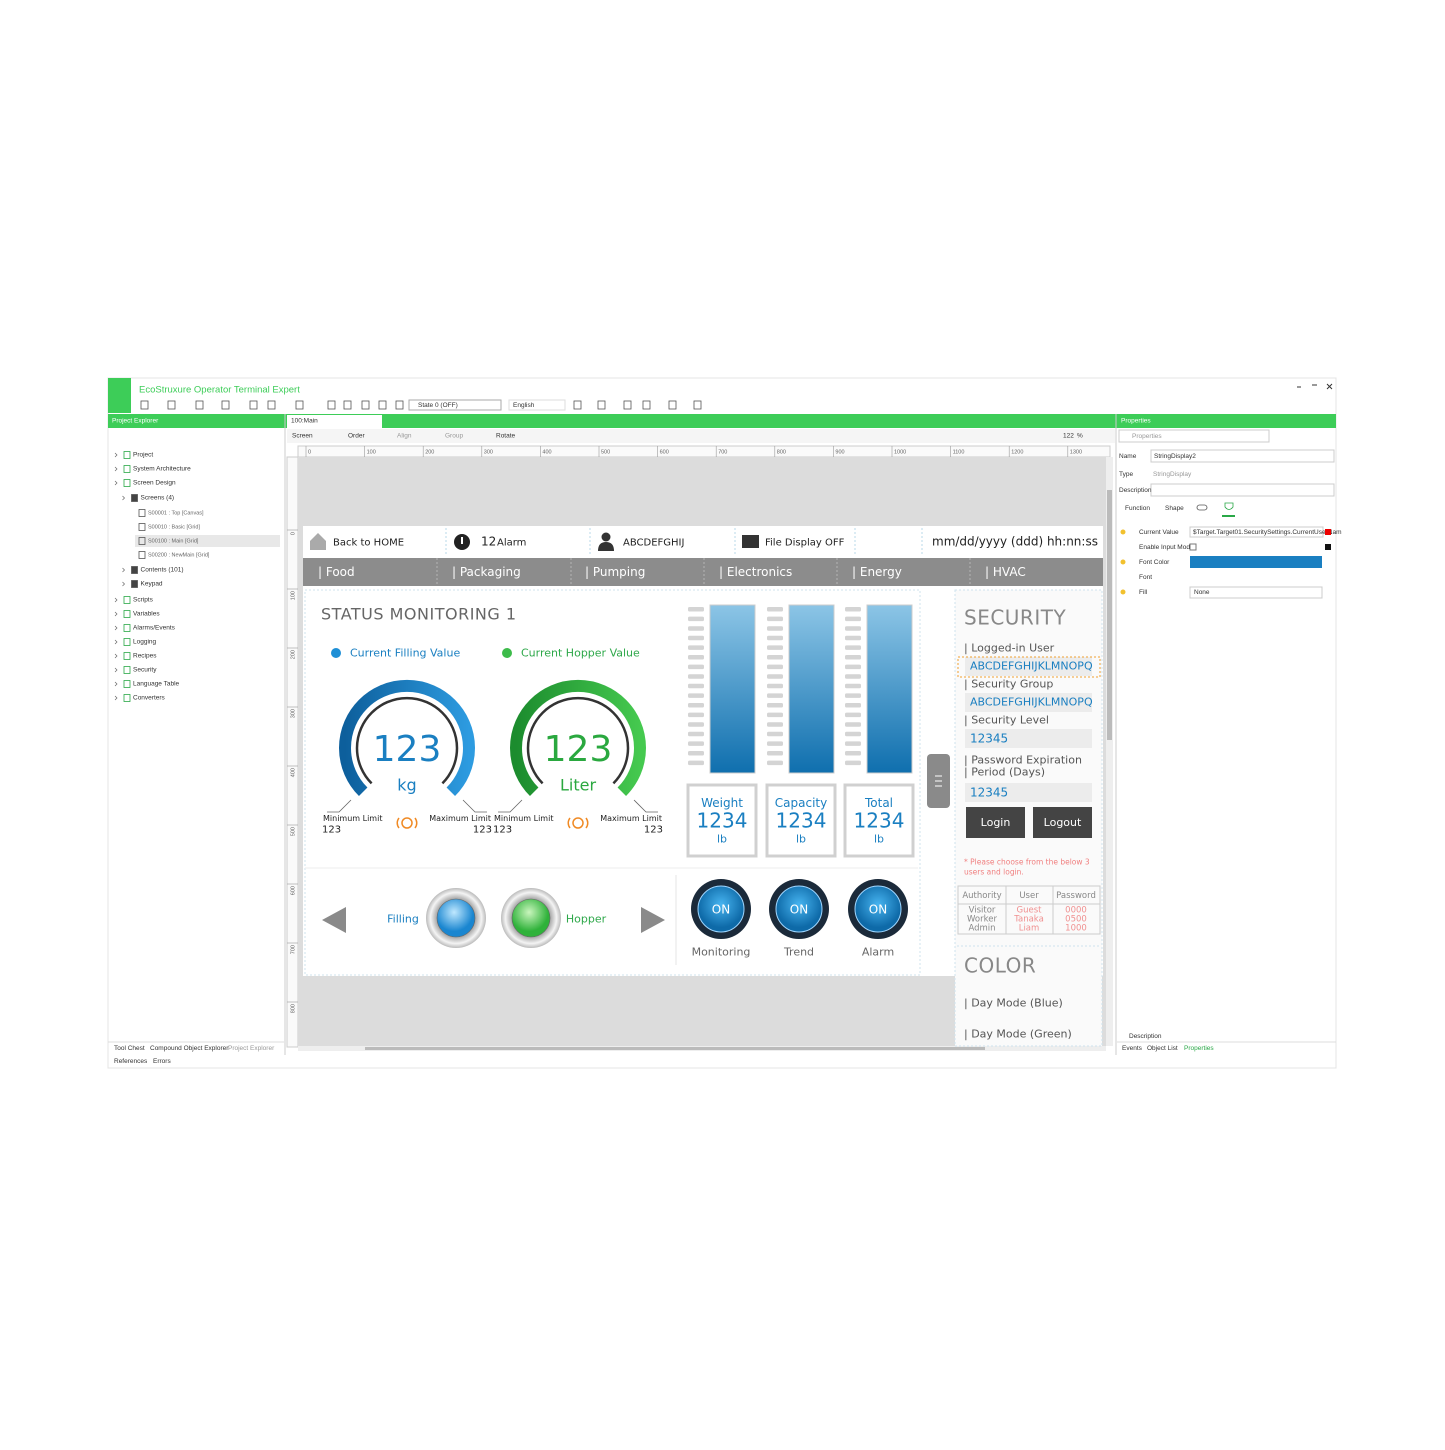 The width and height of the screenshot is (1445, 1450). What do you see at coordinates (145, 642) in the screenshot?
I see `tree-item: Logging` at bounding box center [145, 642].